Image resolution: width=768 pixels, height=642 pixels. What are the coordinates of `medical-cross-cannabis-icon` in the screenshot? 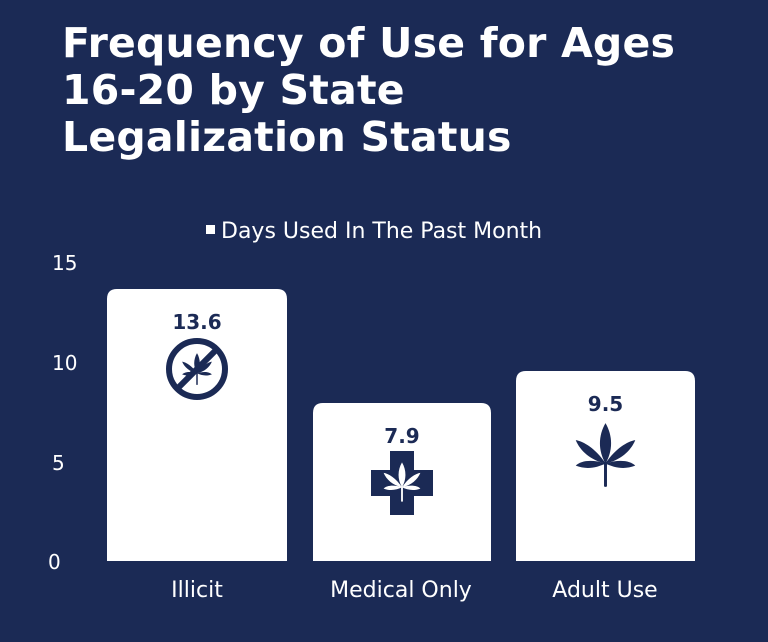 It's located at (402, 483).